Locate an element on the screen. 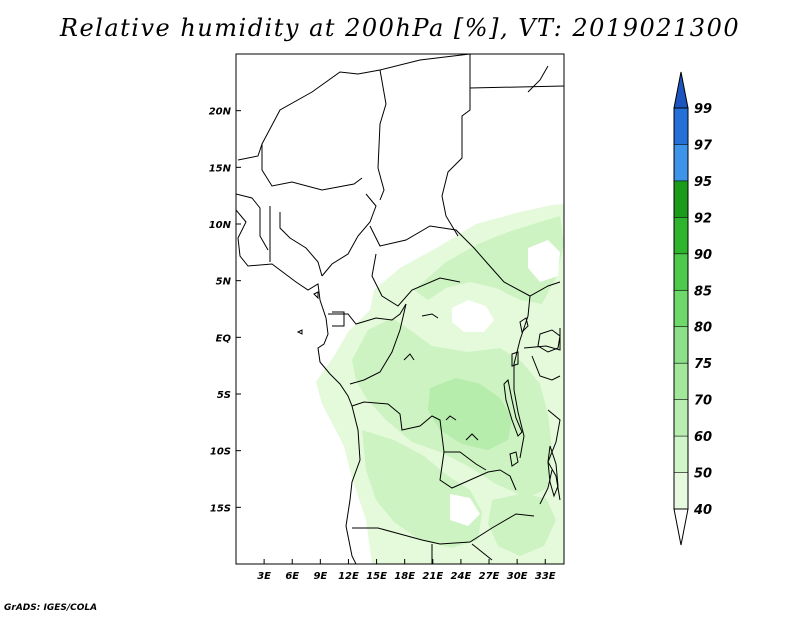 The width and height of the screenshot is (800, 618). lon-tick-label: 12E is located at coordinates (348, 576).